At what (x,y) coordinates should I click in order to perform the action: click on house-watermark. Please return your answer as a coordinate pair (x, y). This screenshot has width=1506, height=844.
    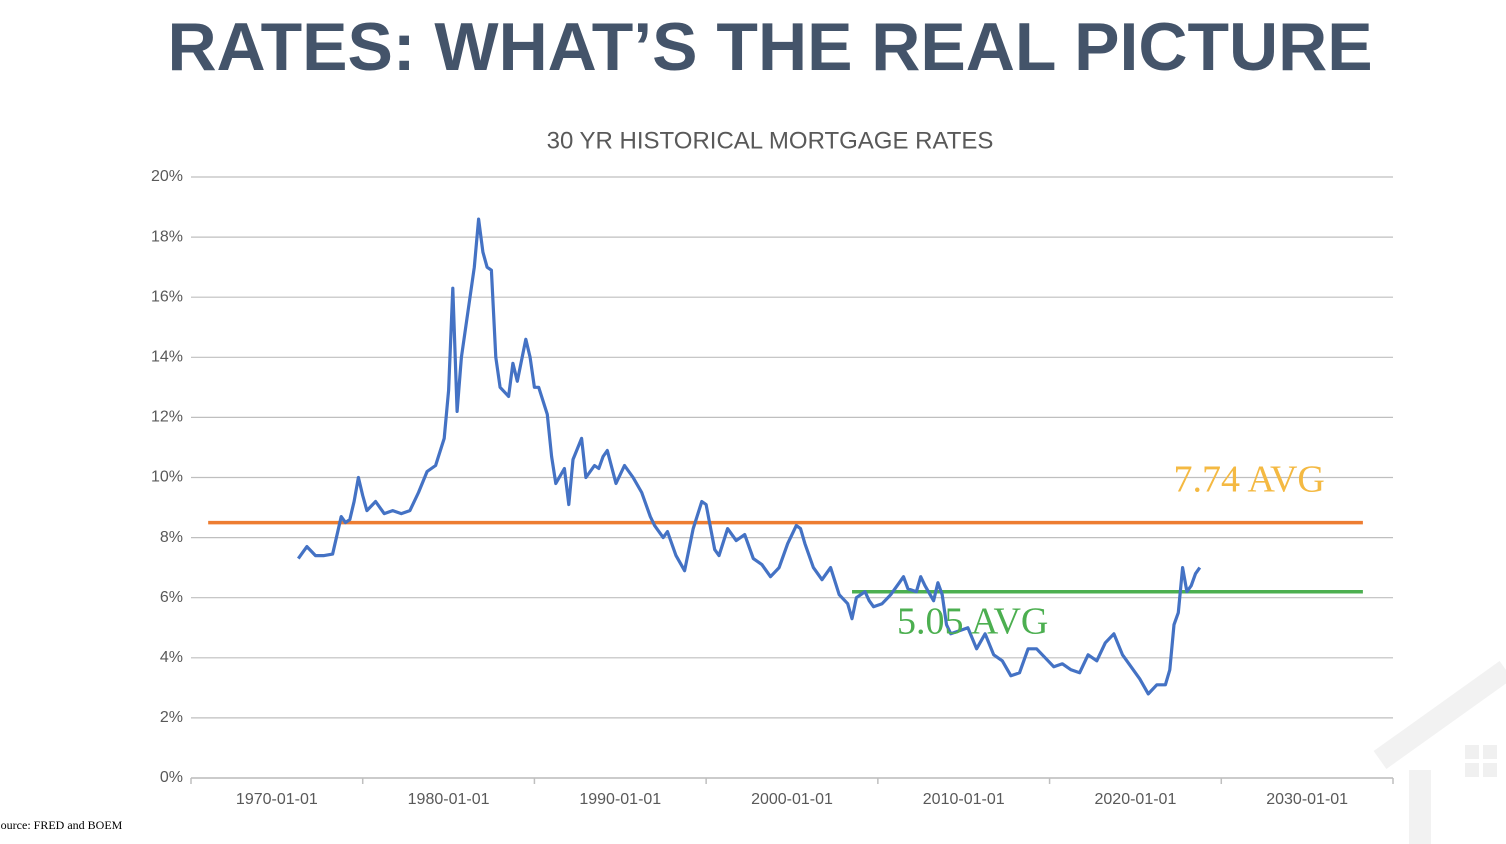
    Looking at the image, I should click on (1439, 752).